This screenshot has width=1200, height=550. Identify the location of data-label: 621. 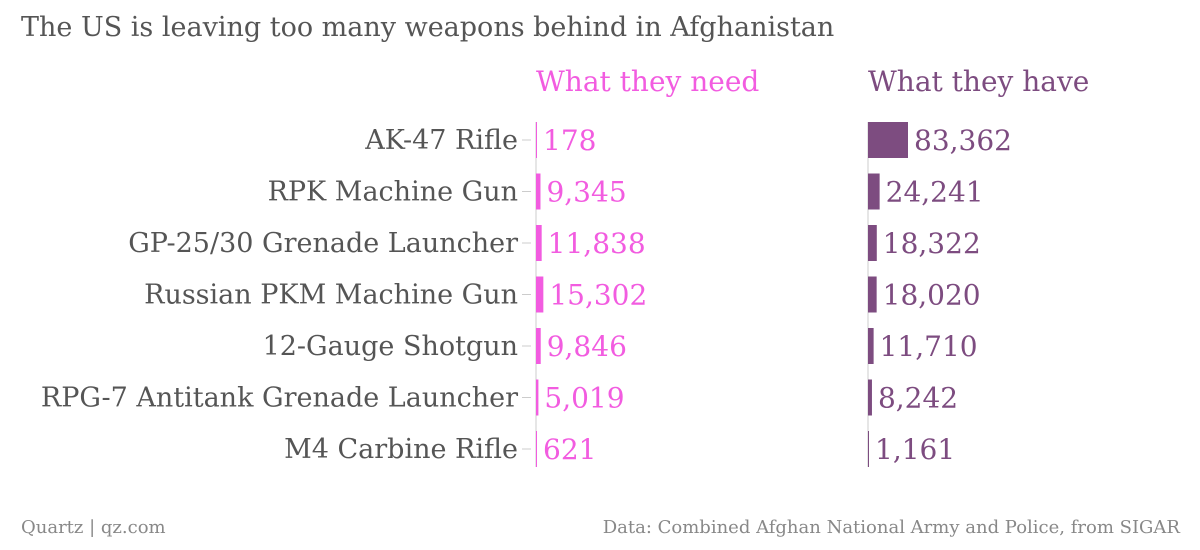
(569, 449).